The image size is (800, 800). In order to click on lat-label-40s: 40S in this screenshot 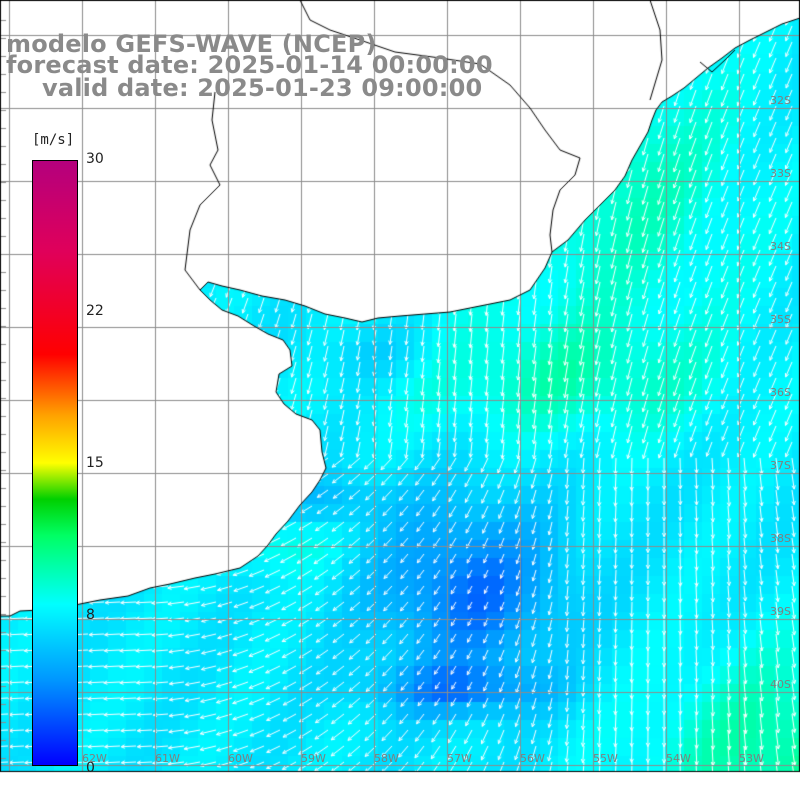, I will do `click(780, 684)`.